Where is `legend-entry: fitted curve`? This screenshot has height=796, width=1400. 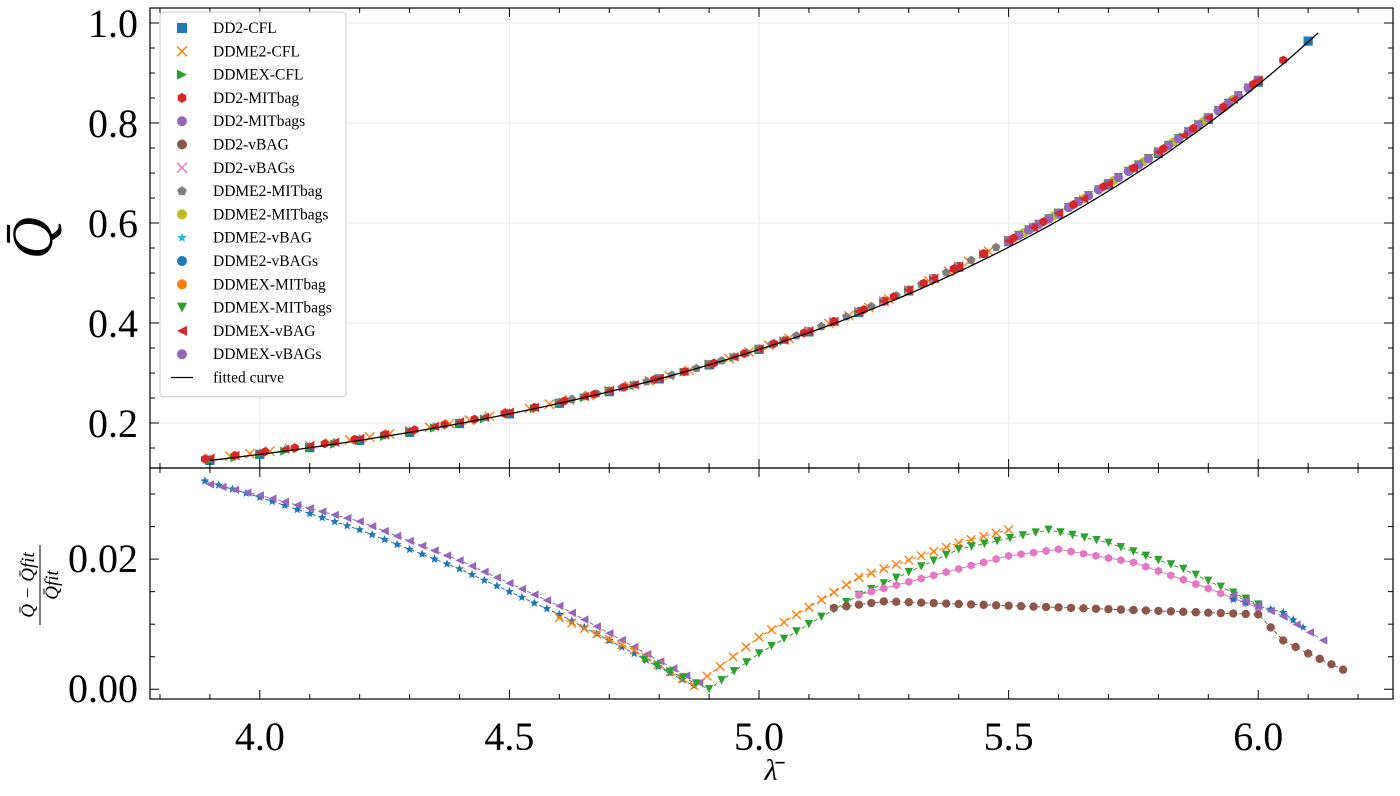
legend-entry: fitted curve is located at coordinates (227, 378).